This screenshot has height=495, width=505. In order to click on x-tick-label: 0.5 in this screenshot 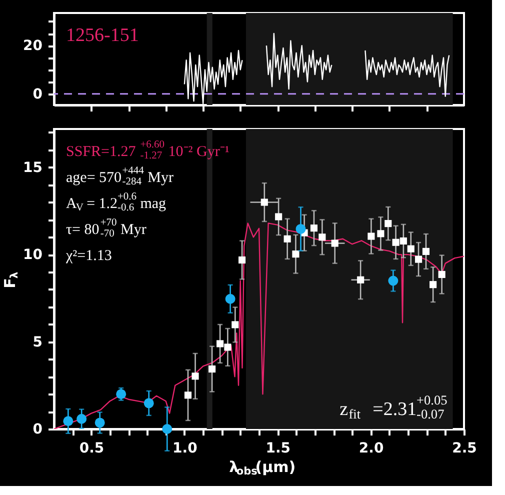, I will do `click(91, 448)`.